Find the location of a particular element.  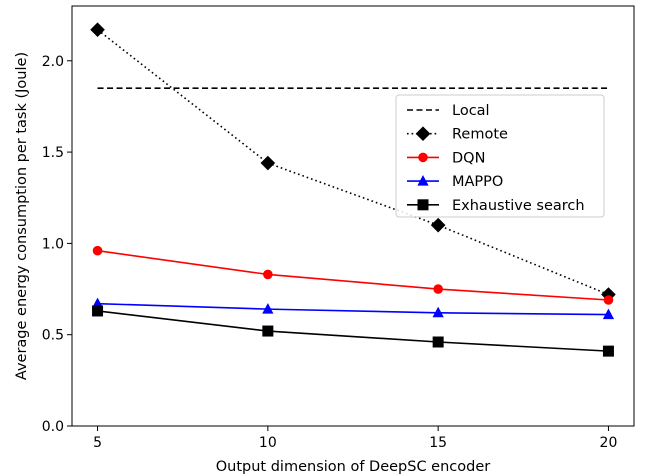

series-line-exhaustive-search is located at coordinates (353, 331).